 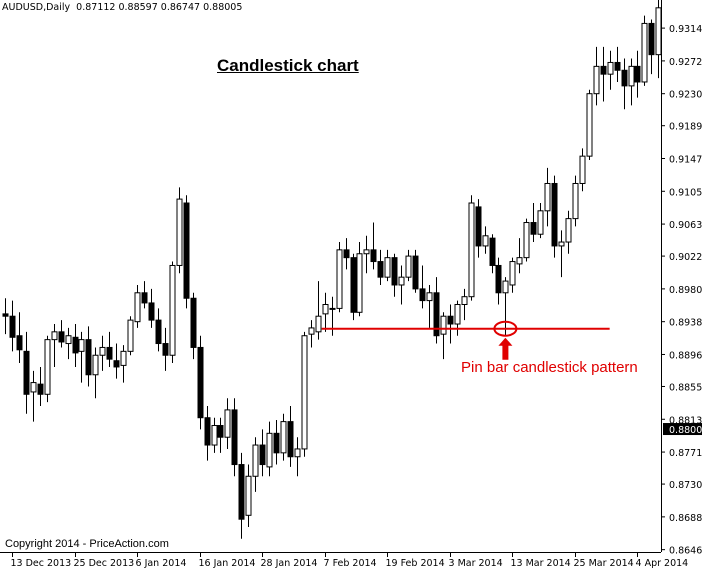 What do you see at coordinates (476, 563) in the screenshot?
I see `date-tick-label: 3 Mar 2014` at bounding box center [476, 563].